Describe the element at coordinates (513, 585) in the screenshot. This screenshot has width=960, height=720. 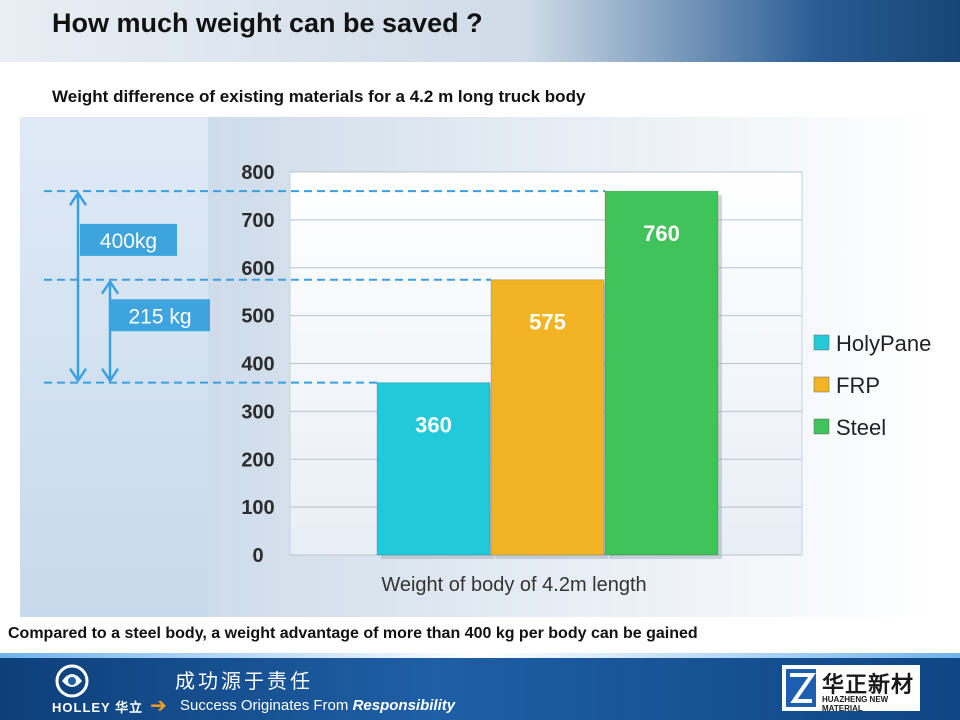
I see `x-axis-label: Weight of body of 4.2m length` at that location.